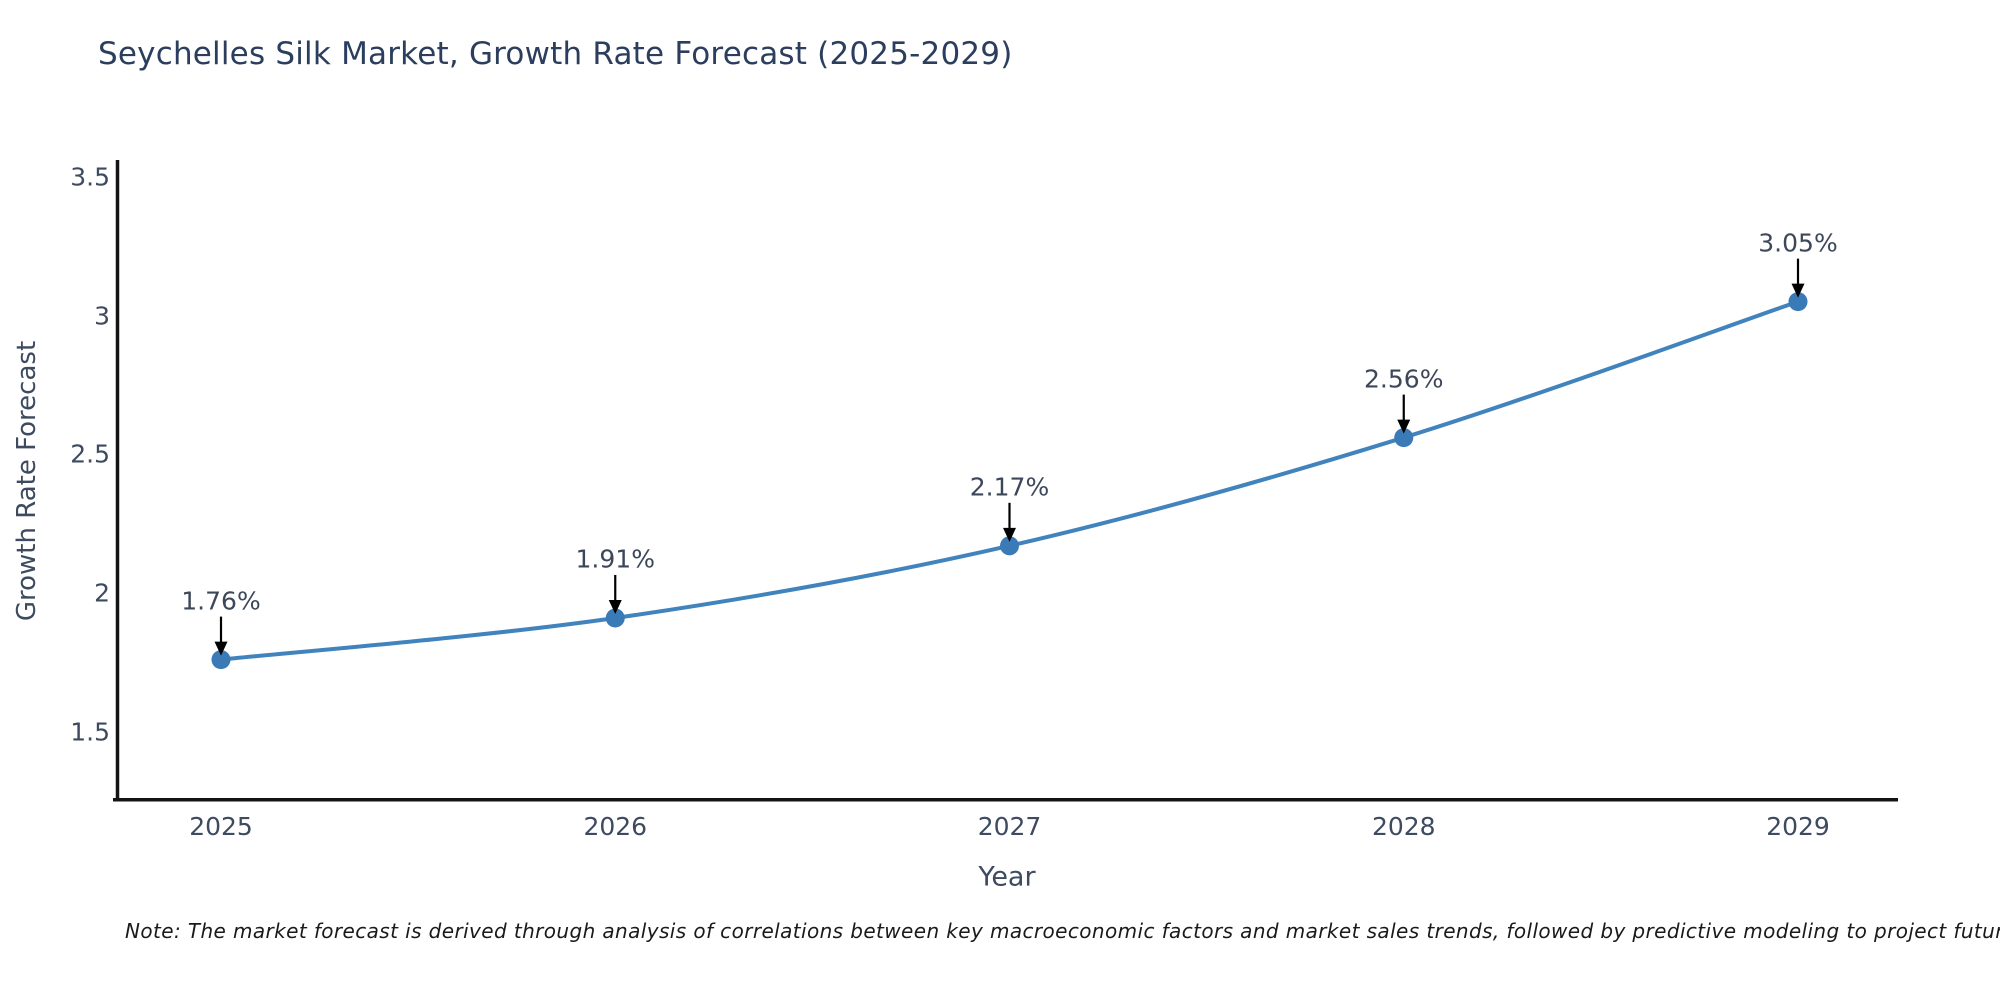 The image size is (2000, 1000). I want to click on x-tick-label: 2028, so click(1403, 826).